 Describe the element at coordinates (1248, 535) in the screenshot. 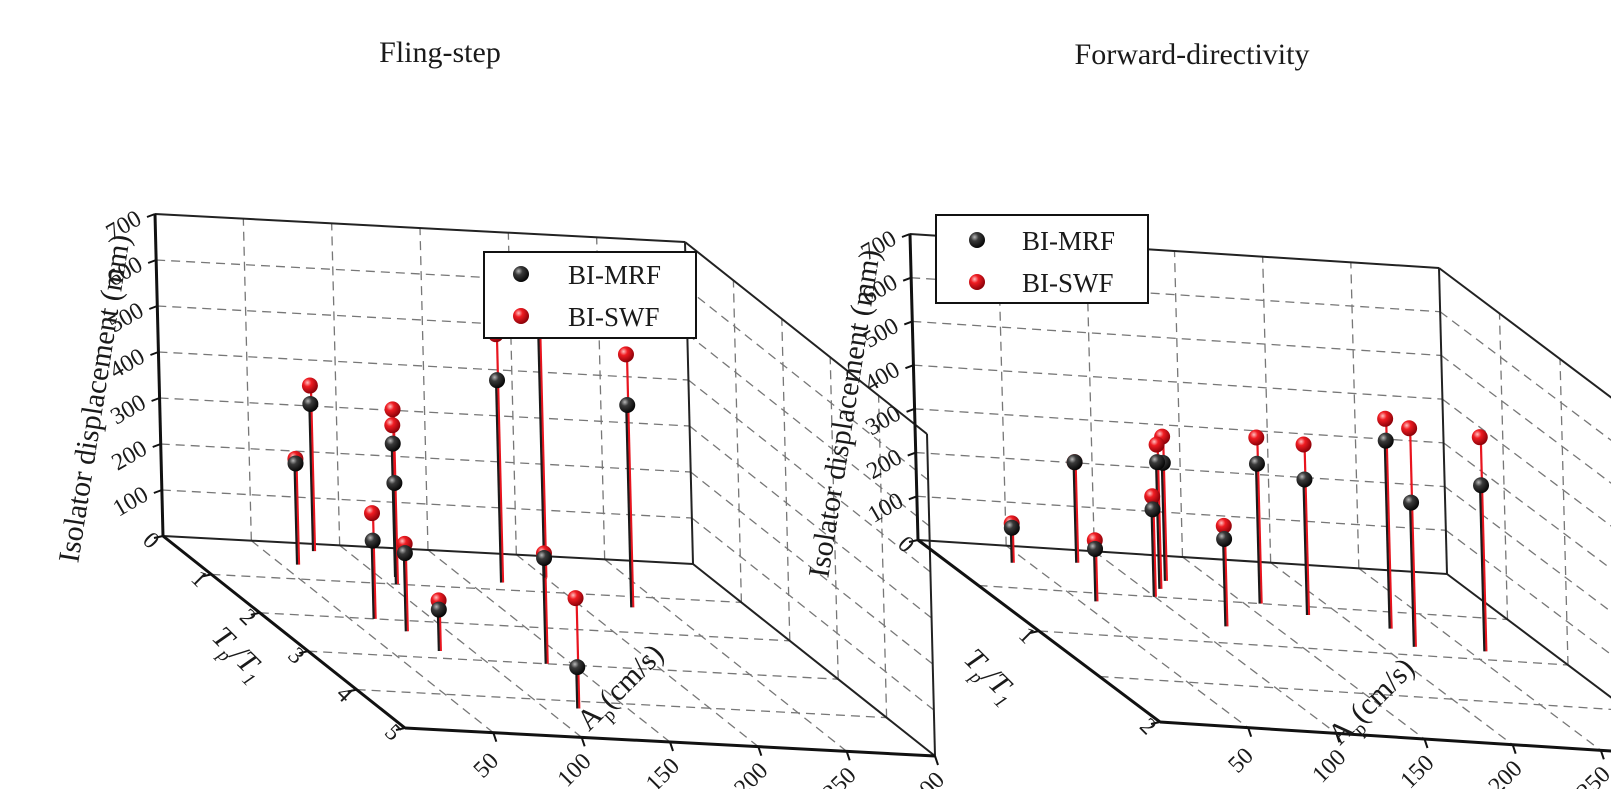

I see `stems` at that location.